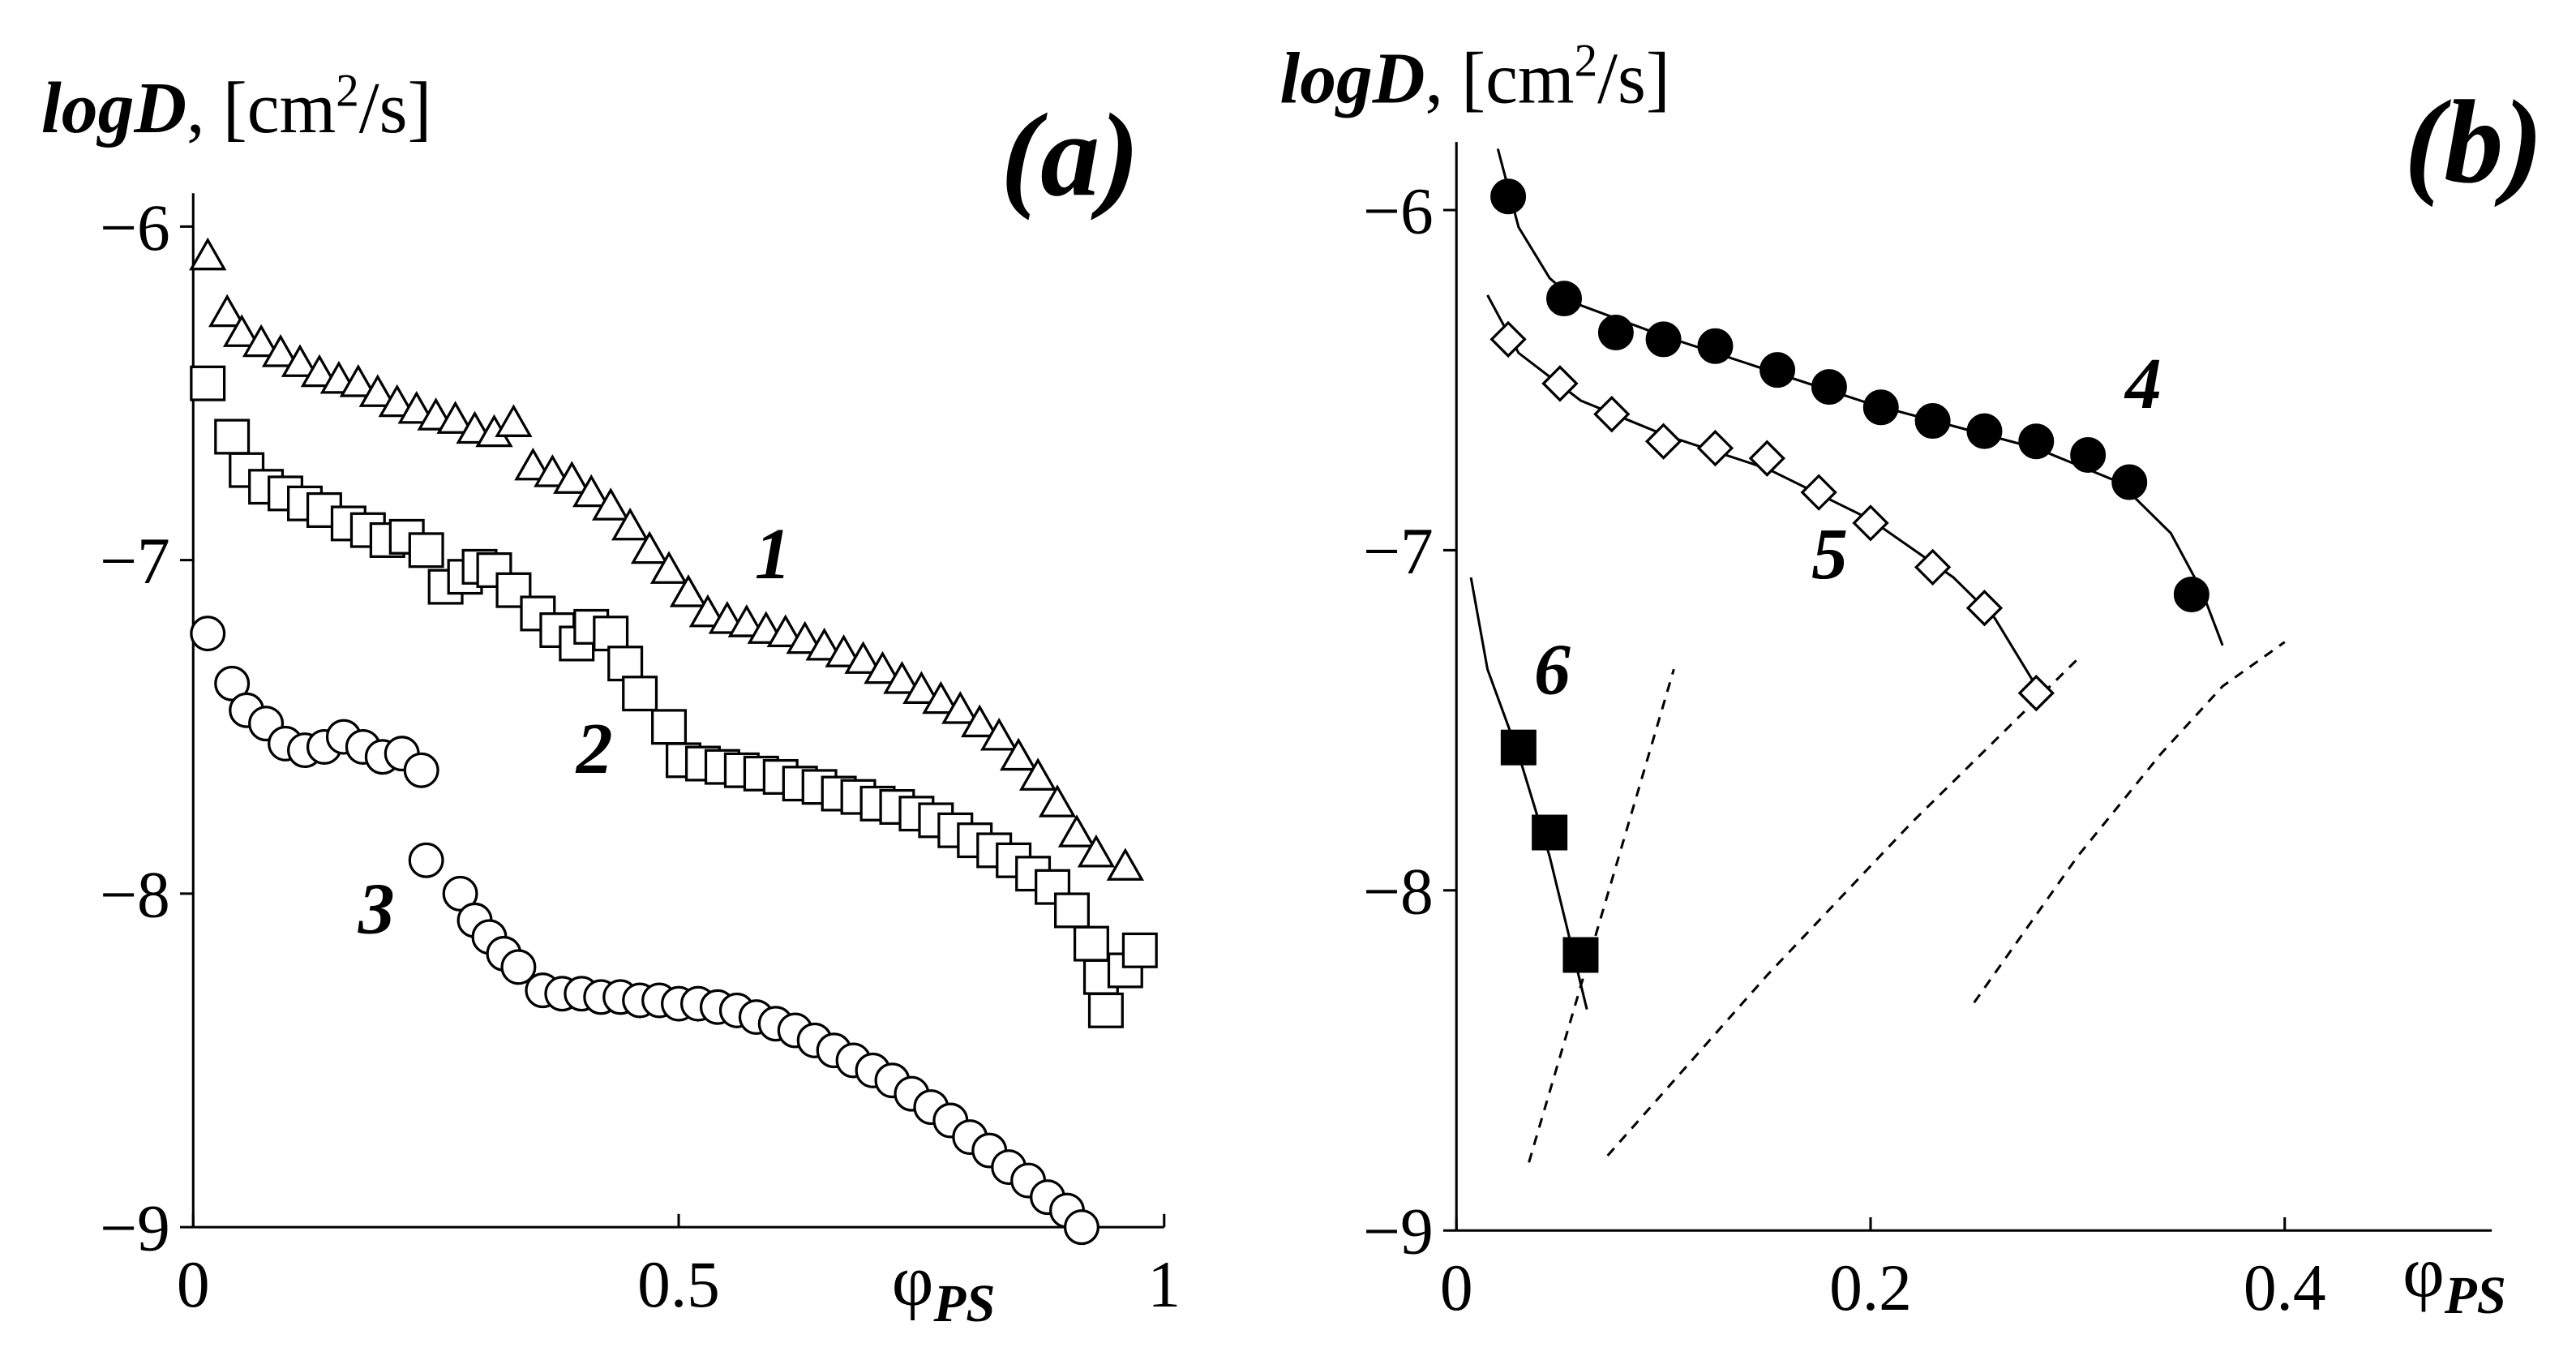 The image size is (2576, 1356). What do you see at coordinates (193, 1284) in the screenshot?
I see `x-tick-label: 0` at bounding box center [193, 1284].